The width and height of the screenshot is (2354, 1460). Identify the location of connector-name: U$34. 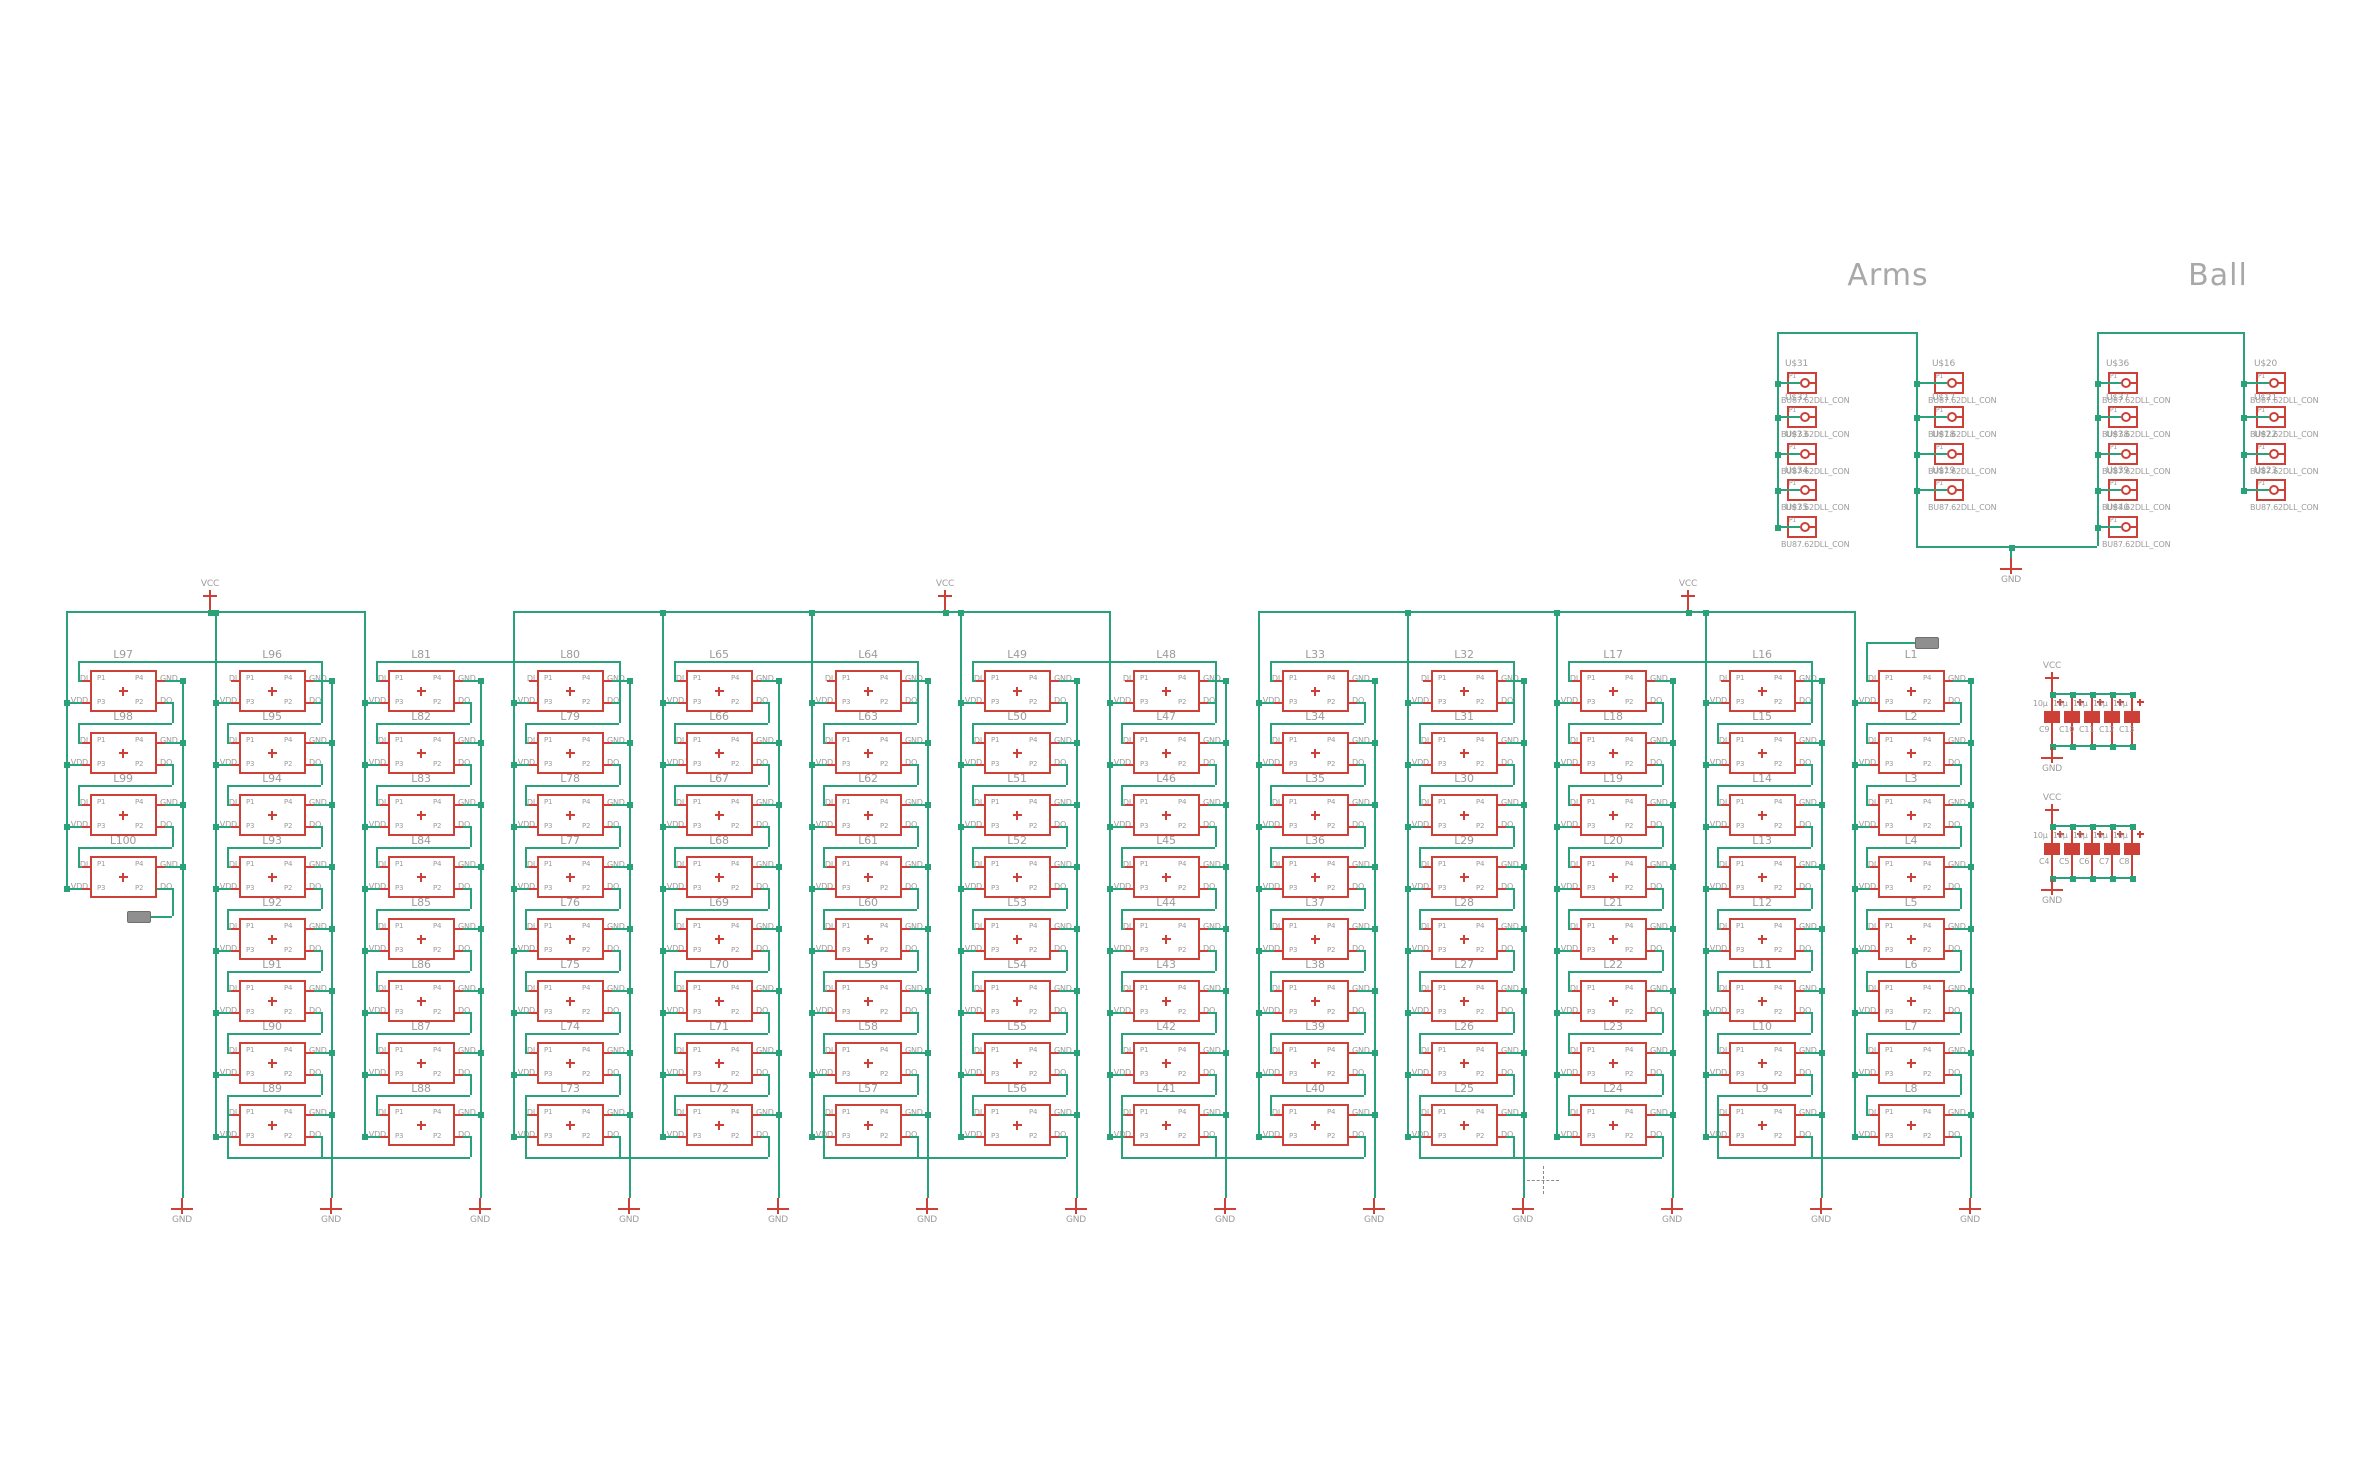
(1796, 471).